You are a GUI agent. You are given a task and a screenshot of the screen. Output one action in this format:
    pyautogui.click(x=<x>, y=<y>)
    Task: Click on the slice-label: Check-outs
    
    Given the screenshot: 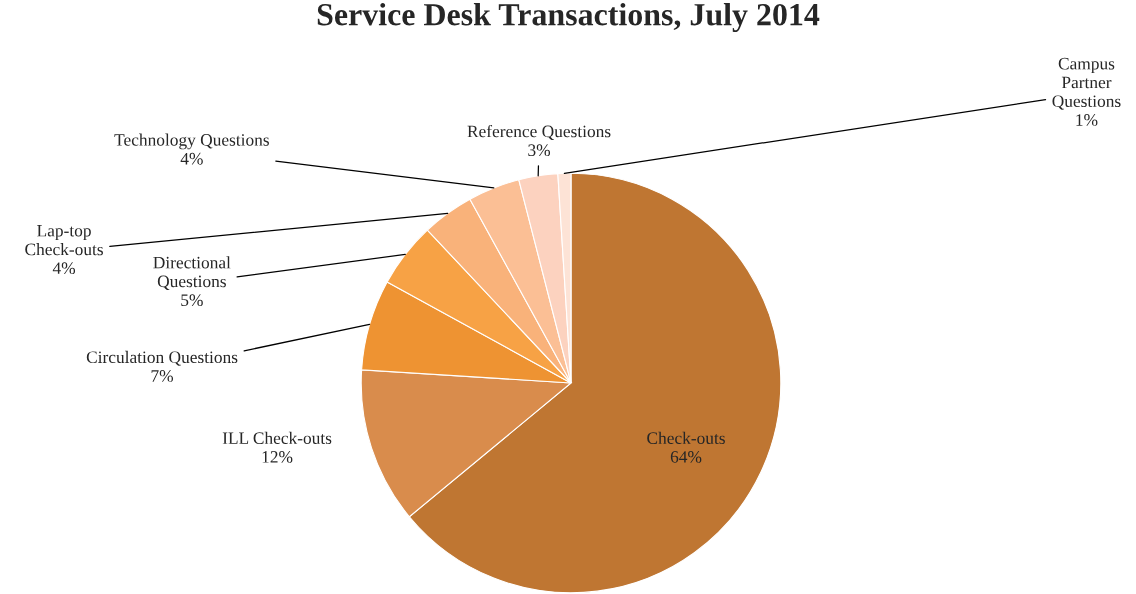 What is the action you would take?
    pyautogui.click(x=686, y=437)
    